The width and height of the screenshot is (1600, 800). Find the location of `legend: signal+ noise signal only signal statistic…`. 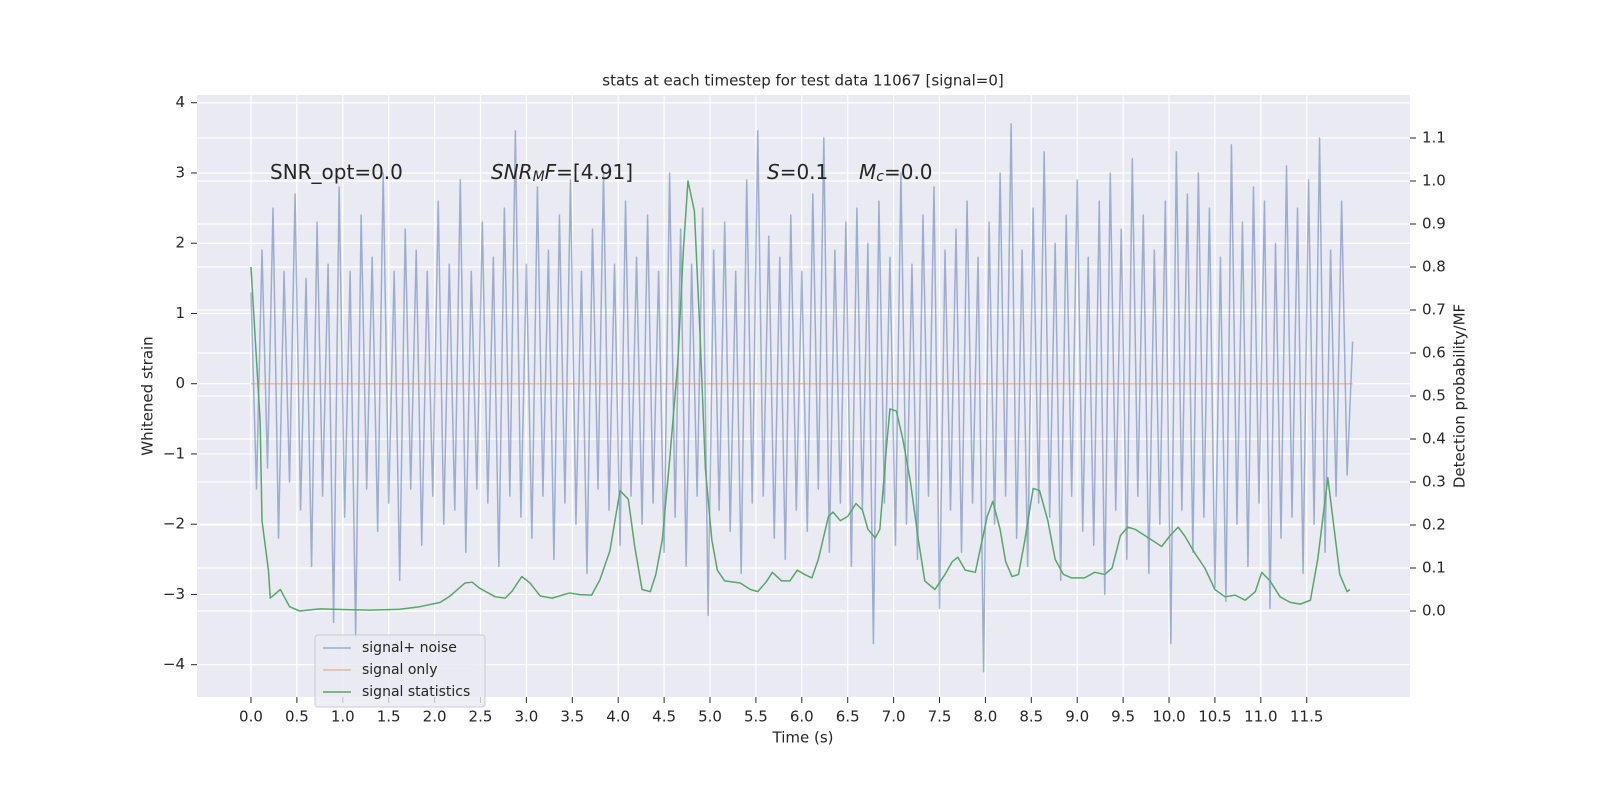

legend: signal+ noise signal only signal statistic… is located at coordinates (400, 671).